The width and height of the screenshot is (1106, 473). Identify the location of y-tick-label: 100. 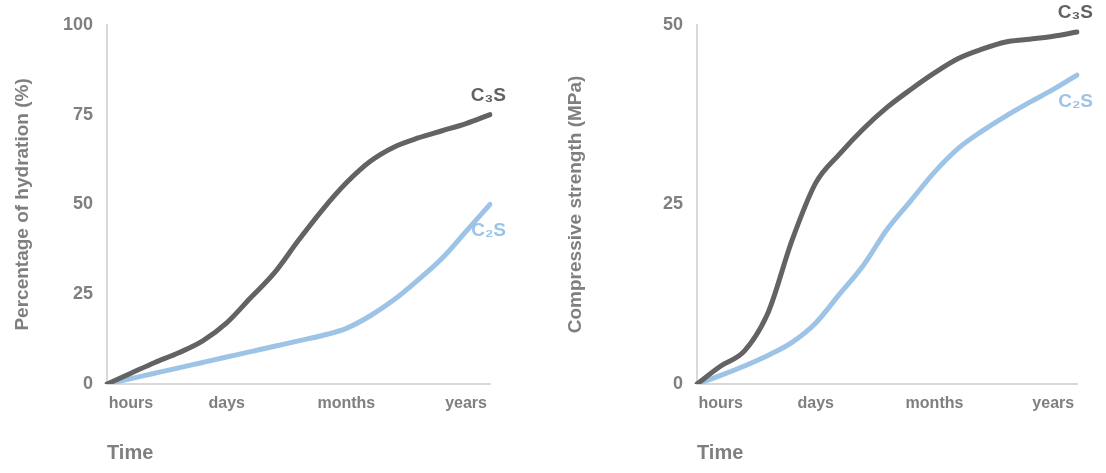
(77, 23).